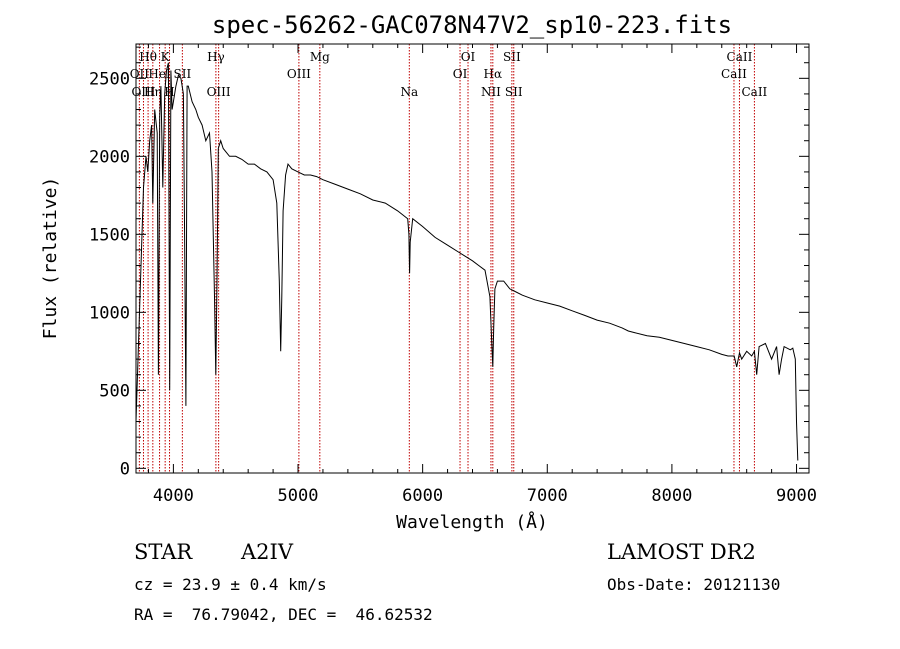  Describe the element at coordinates (148, 57) in the screenshot. I see `line-marker-label: Hθ` at that location.